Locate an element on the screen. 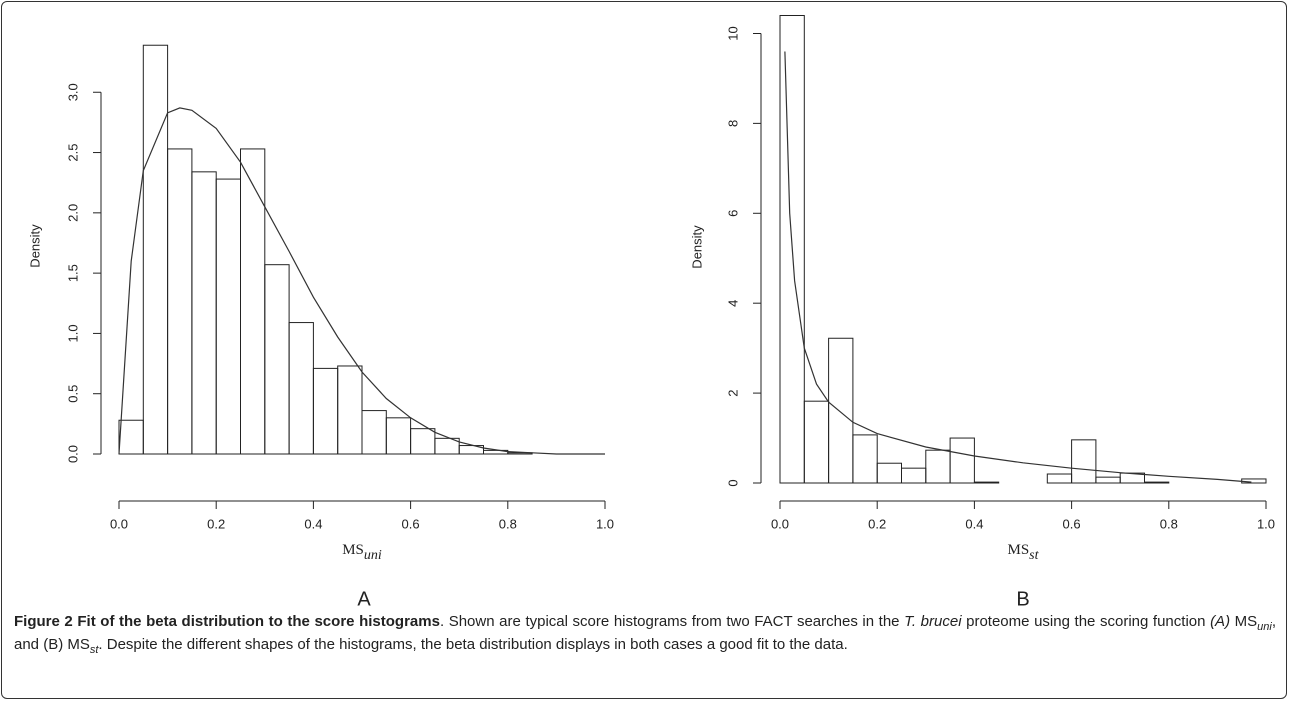 Image resolution: width=1290 pixels, height=702 pixels. x-axis-title-sub: uni is located at coordinates (373, 555).